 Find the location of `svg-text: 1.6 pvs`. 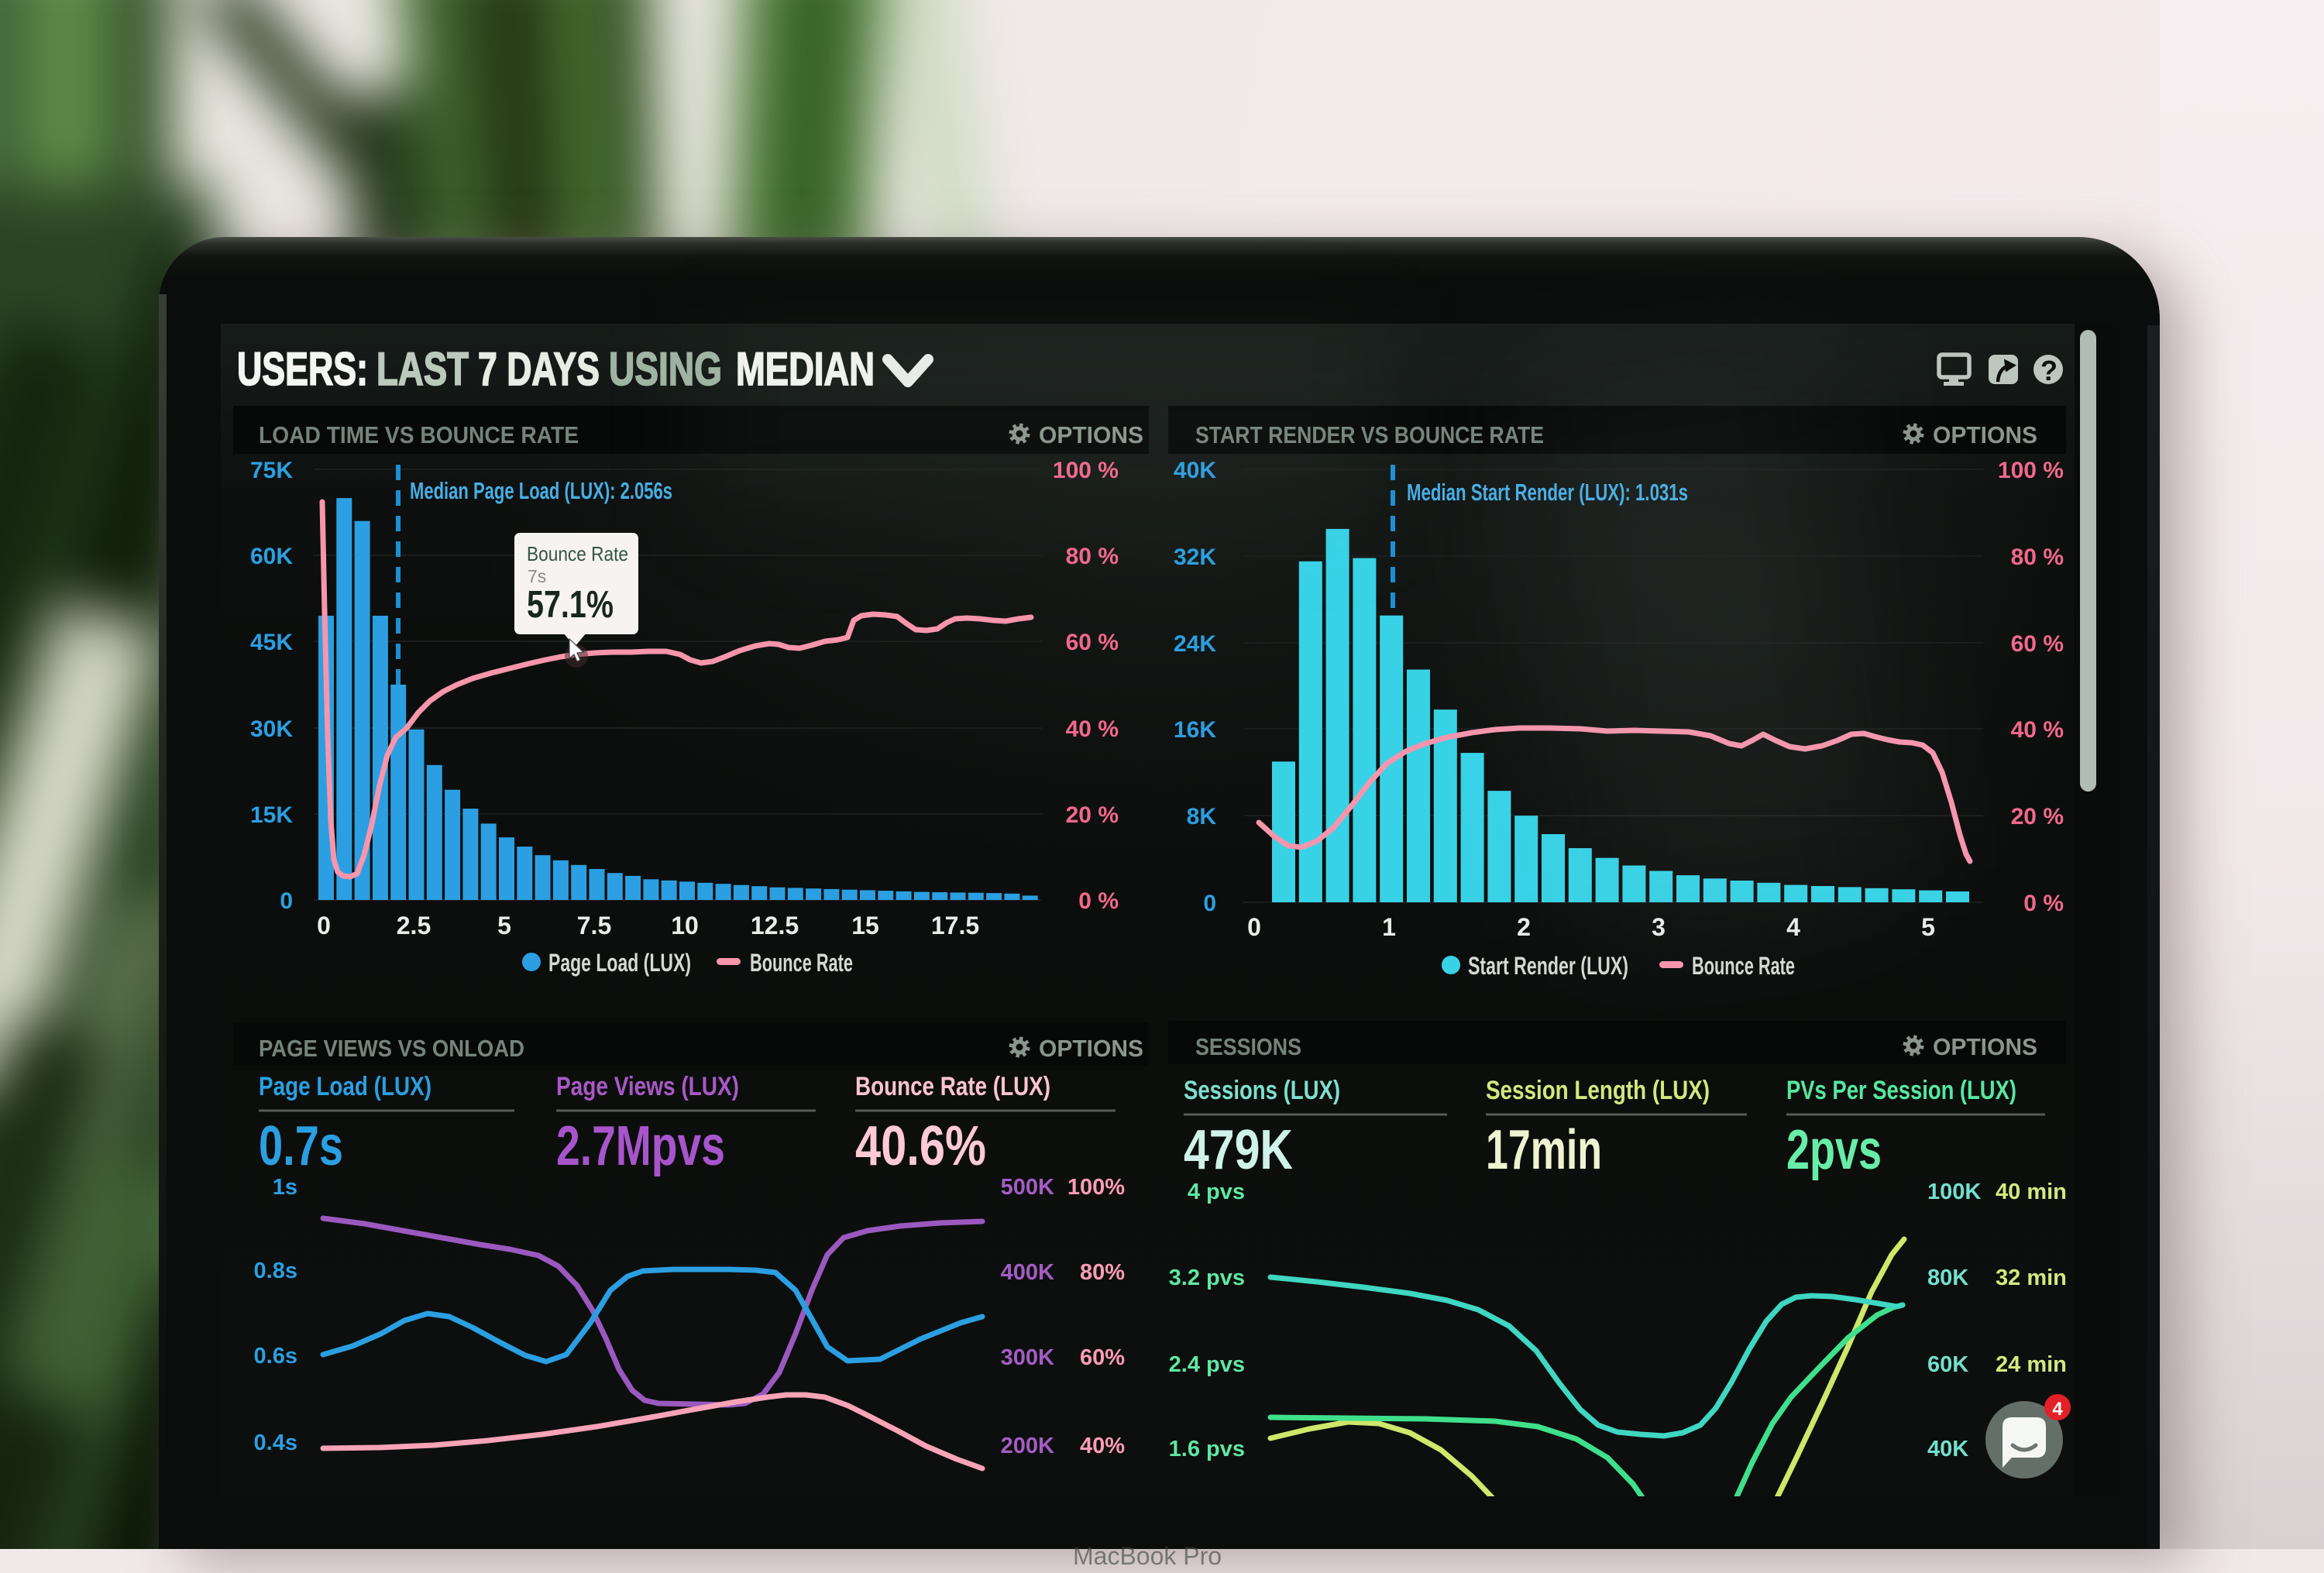

svg-text: 1.6 pvs is located at coordinates (1207, 1449).